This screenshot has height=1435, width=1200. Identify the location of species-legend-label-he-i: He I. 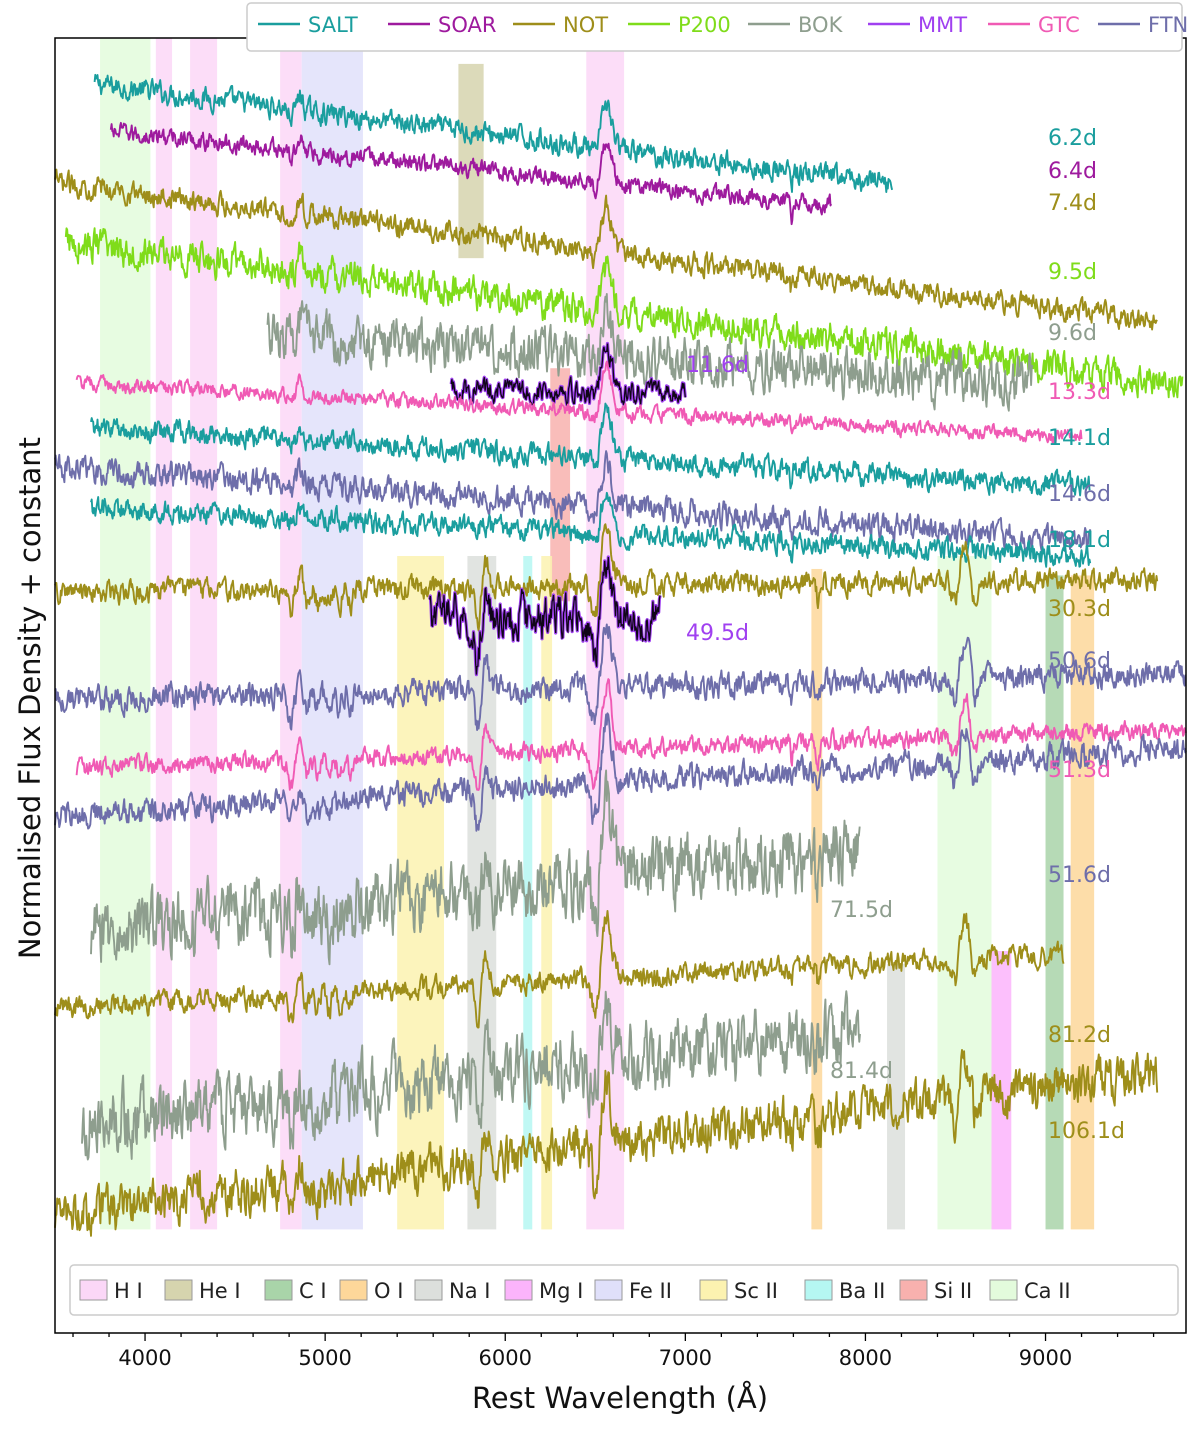
(220, 1291).